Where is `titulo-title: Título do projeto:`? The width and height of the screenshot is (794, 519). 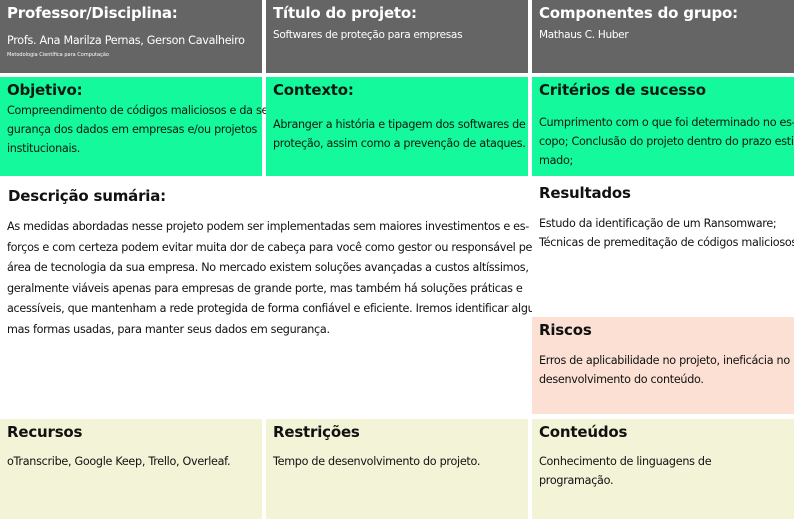
titulo-title: Título do projeto: is located at coordinates (345, 13).